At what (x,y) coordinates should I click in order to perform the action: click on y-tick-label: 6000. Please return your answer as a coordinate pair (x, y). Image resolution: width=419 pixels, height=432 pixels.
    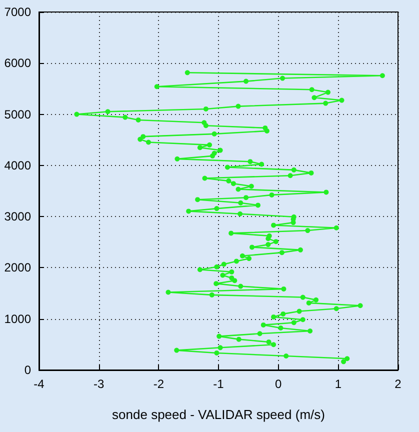
    Looking at the image, I should click on (18, 63).